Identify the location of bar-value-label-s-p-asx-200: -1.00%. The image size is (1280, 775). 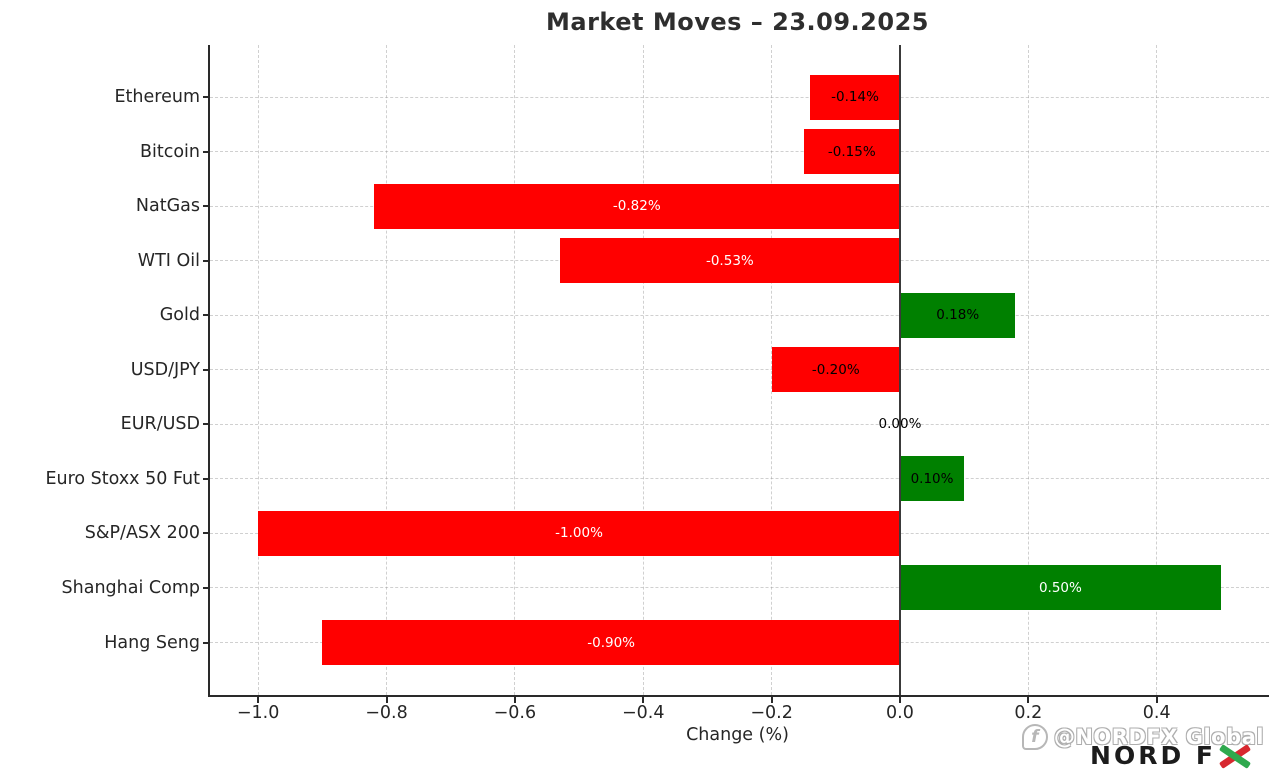
(579, 533).